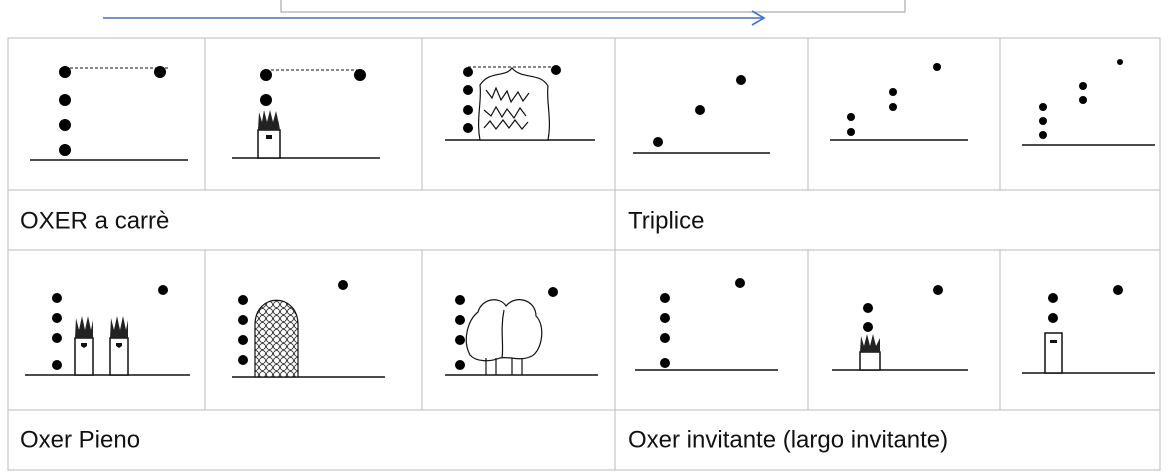  I want to click on cell-caption: Oxer Pieno, so click(80, 439).